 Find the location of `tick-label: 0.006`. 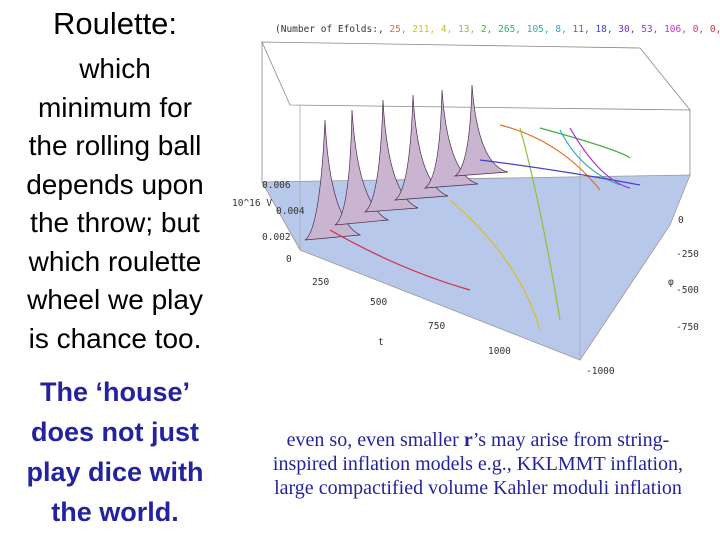

tick-label: 0.006 is located at coordinates (276, 185).